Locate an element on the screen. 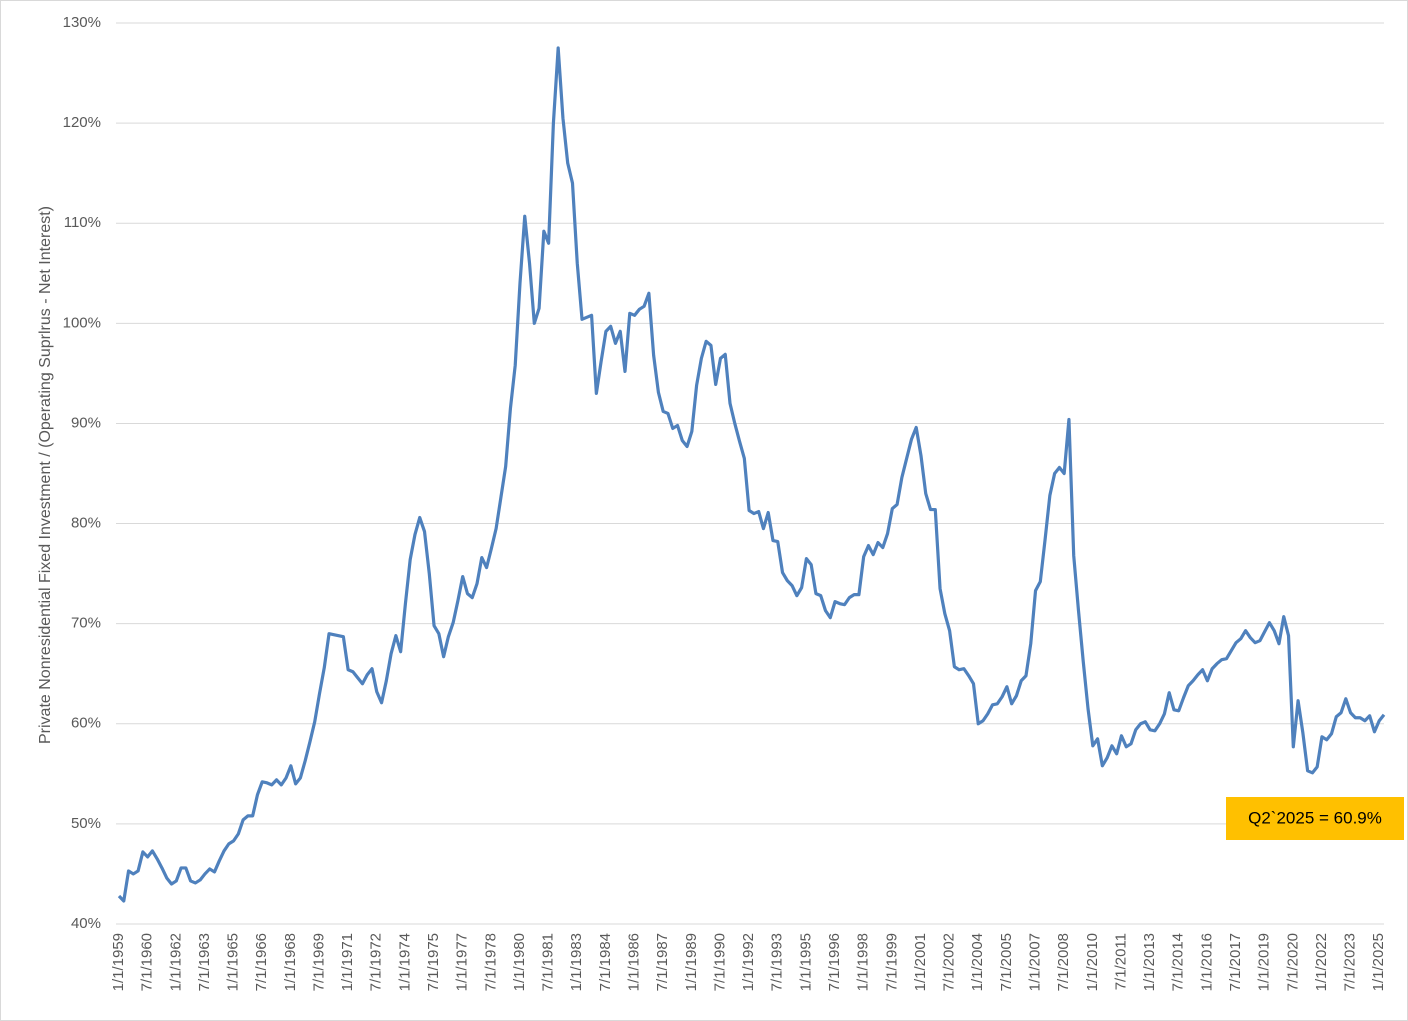 The image size is (1408, 1021). x-tick-label: 1/1/1995 is located at coordinates (805, 962).